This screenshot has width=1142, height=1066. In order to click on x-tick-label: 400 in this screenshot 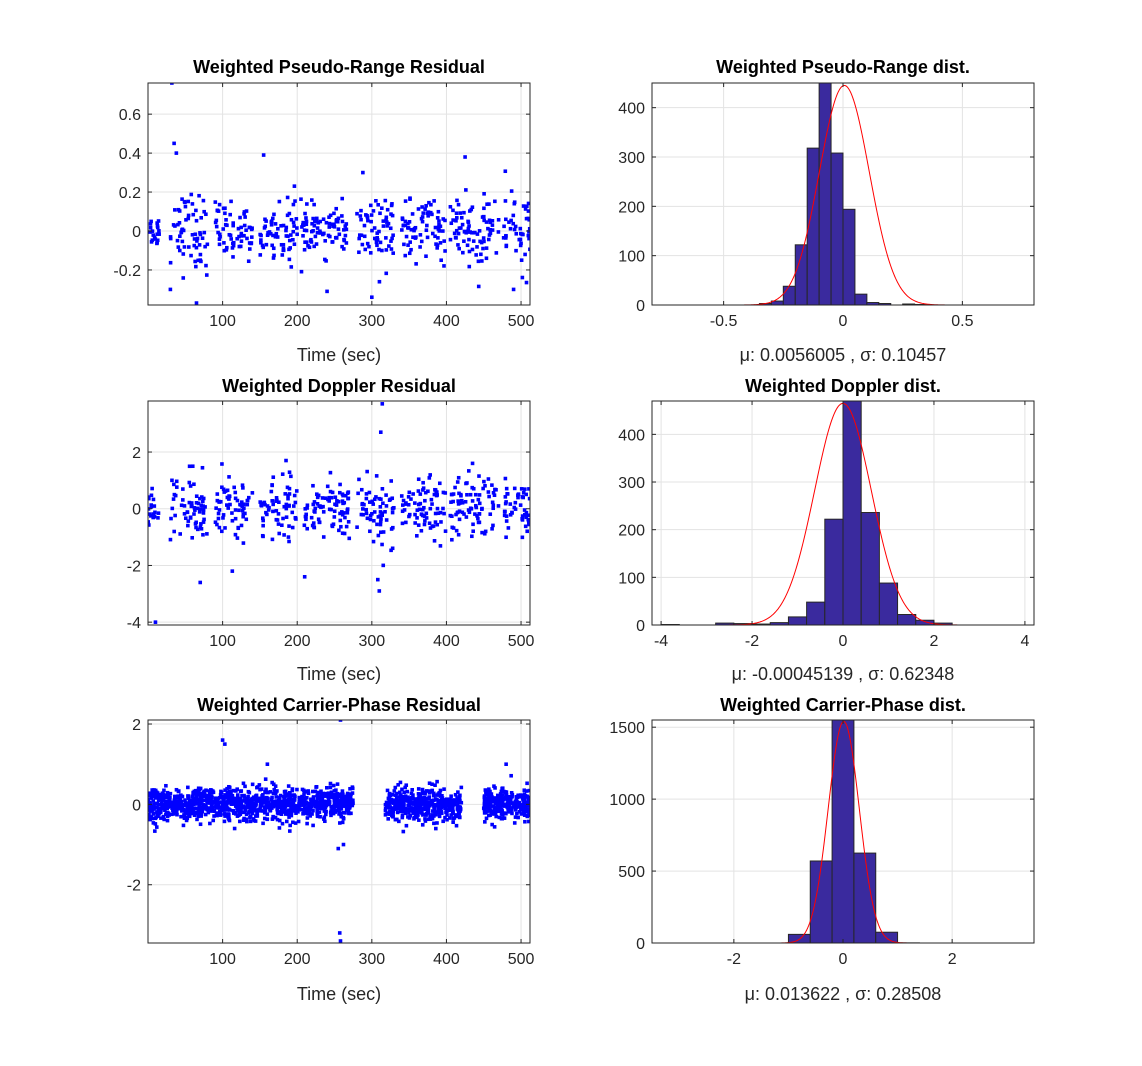, I will do `click(446, 321)`.